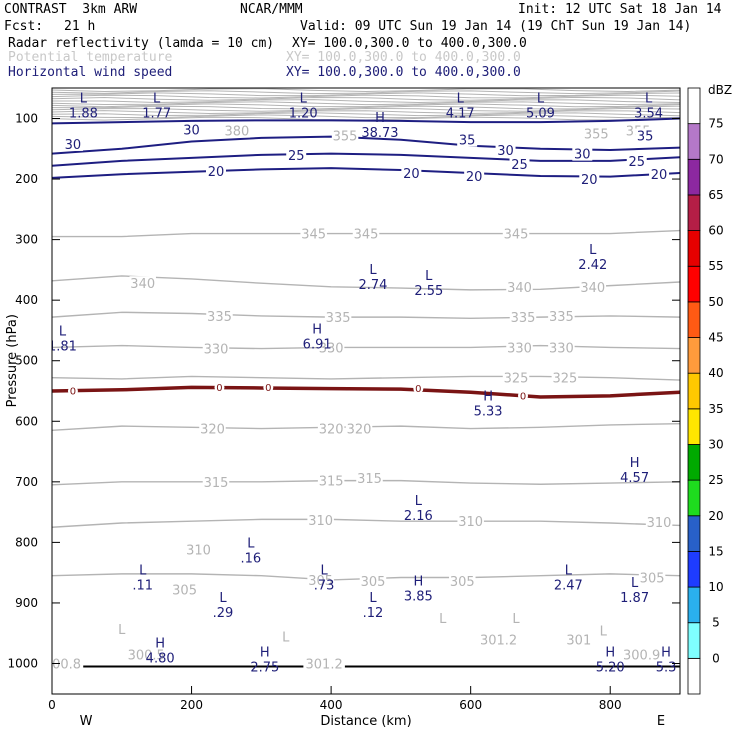  What do you see at coordinates (83, 113) in the screenshot?
I see `extremum-value: 1.88` at bounding box center [83, 113].